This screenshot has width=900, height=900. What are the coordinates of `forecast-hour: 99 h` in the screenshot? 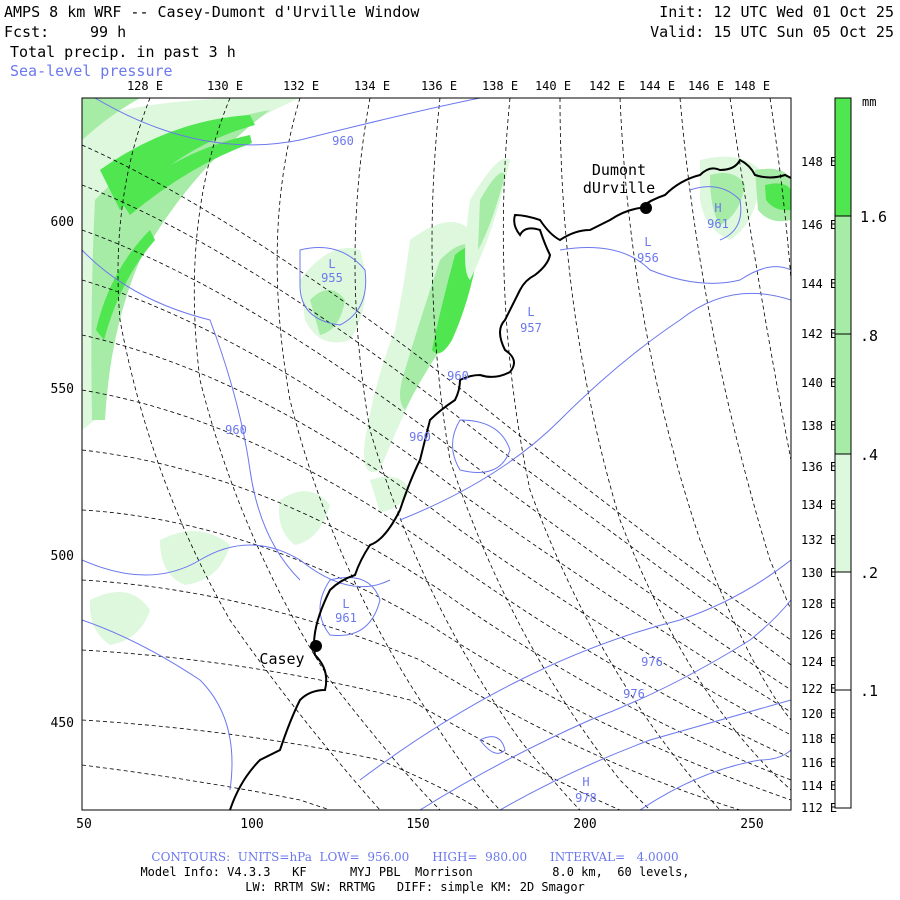 It's located at (108, 32).